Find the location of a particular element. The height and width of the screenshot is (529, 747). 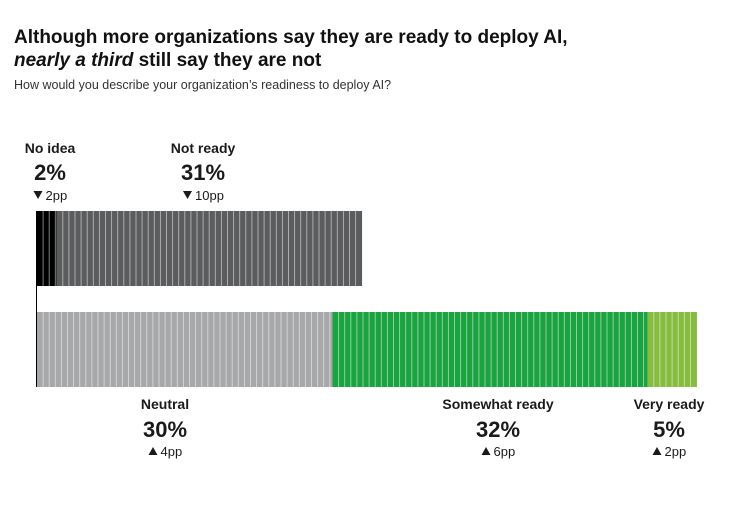

label-very-ready: Very ready is located at coordinates (669, 404).